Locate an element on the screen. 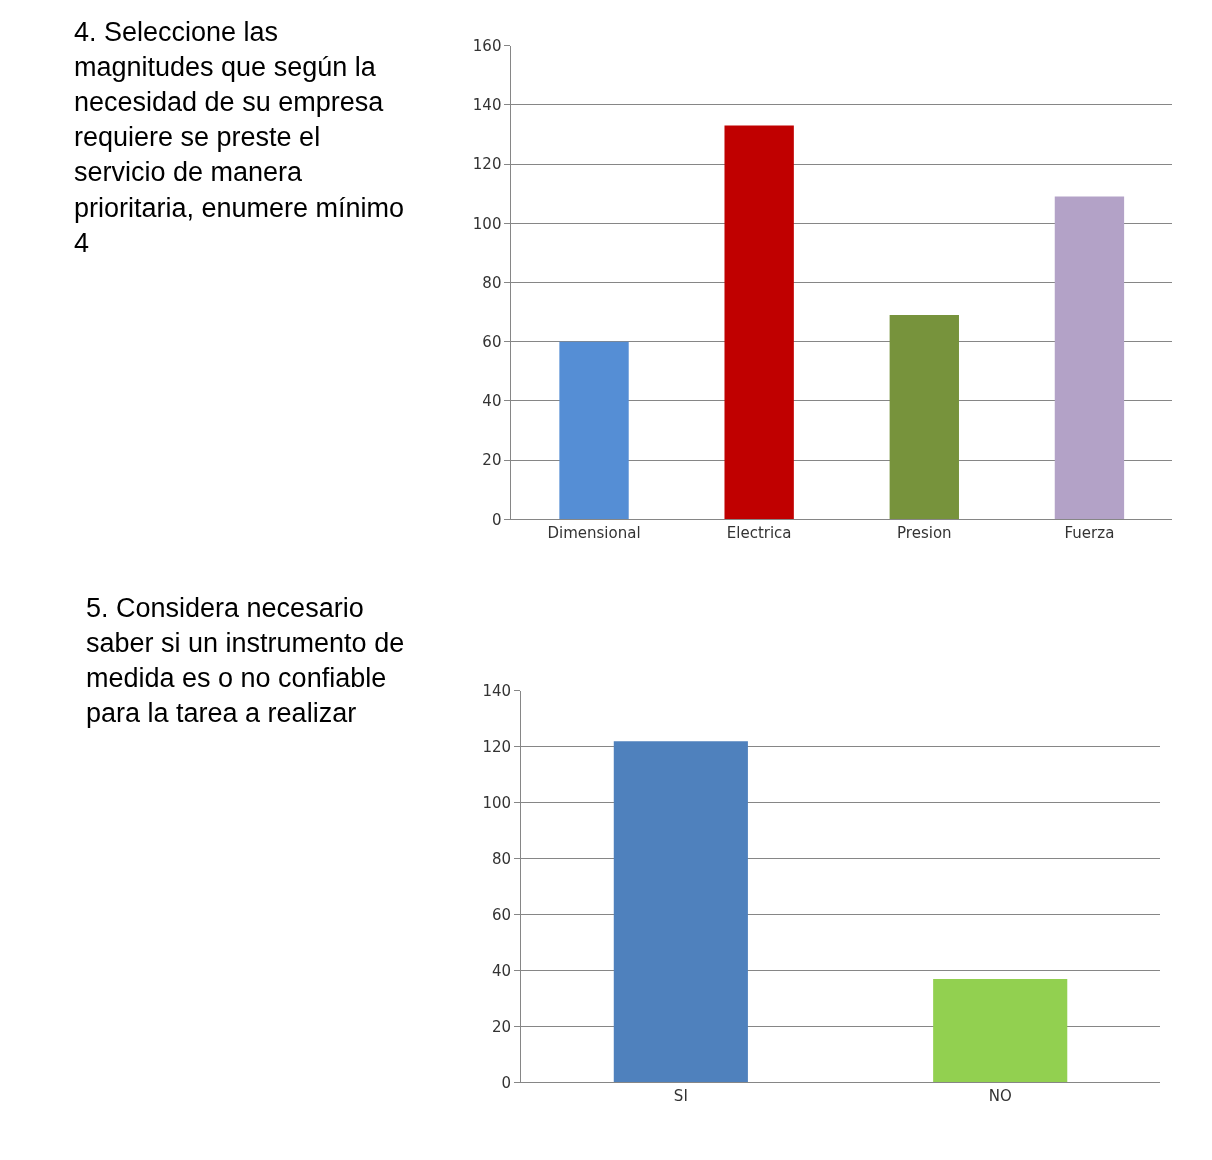 Image resolution: width=1212 pixels, height=1160 pixels. text: 4. Seleccione las magnitudes que según la necesidad de su empresa requiere se preste el servicio de manera prioritaria, enumere mínimo 4 is located at coordinates (239, 137).